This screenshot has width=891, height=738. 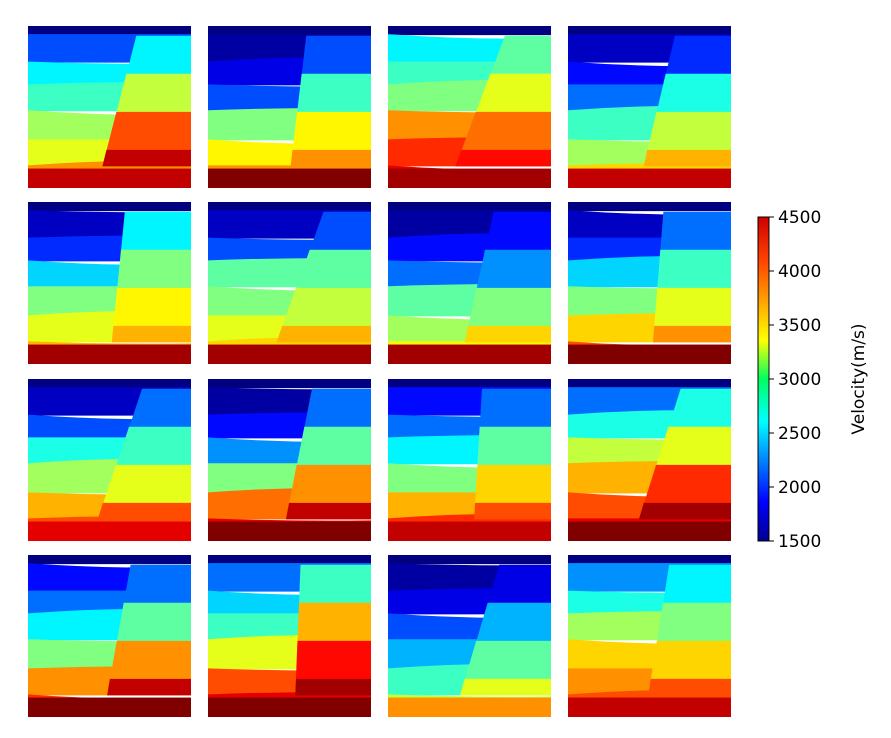 What do you see at coordinates (799, 380) in the screenshot?
I see `colorbar-tick-label: 3000` at bounding box center [799, 380].